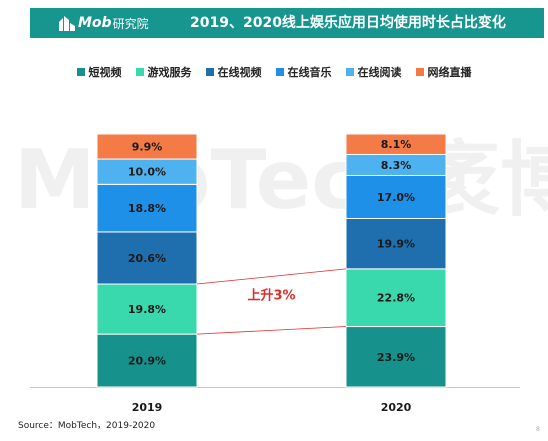  I want to click on data-label: 20.9%, so click(147, 361).